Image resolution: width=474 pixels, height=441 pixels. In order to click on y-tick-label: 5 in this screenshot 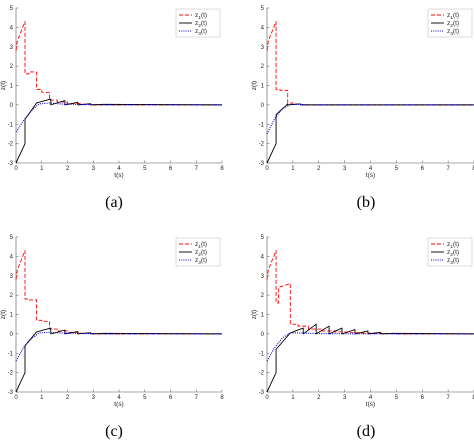, I will do `click(12, 238)`.